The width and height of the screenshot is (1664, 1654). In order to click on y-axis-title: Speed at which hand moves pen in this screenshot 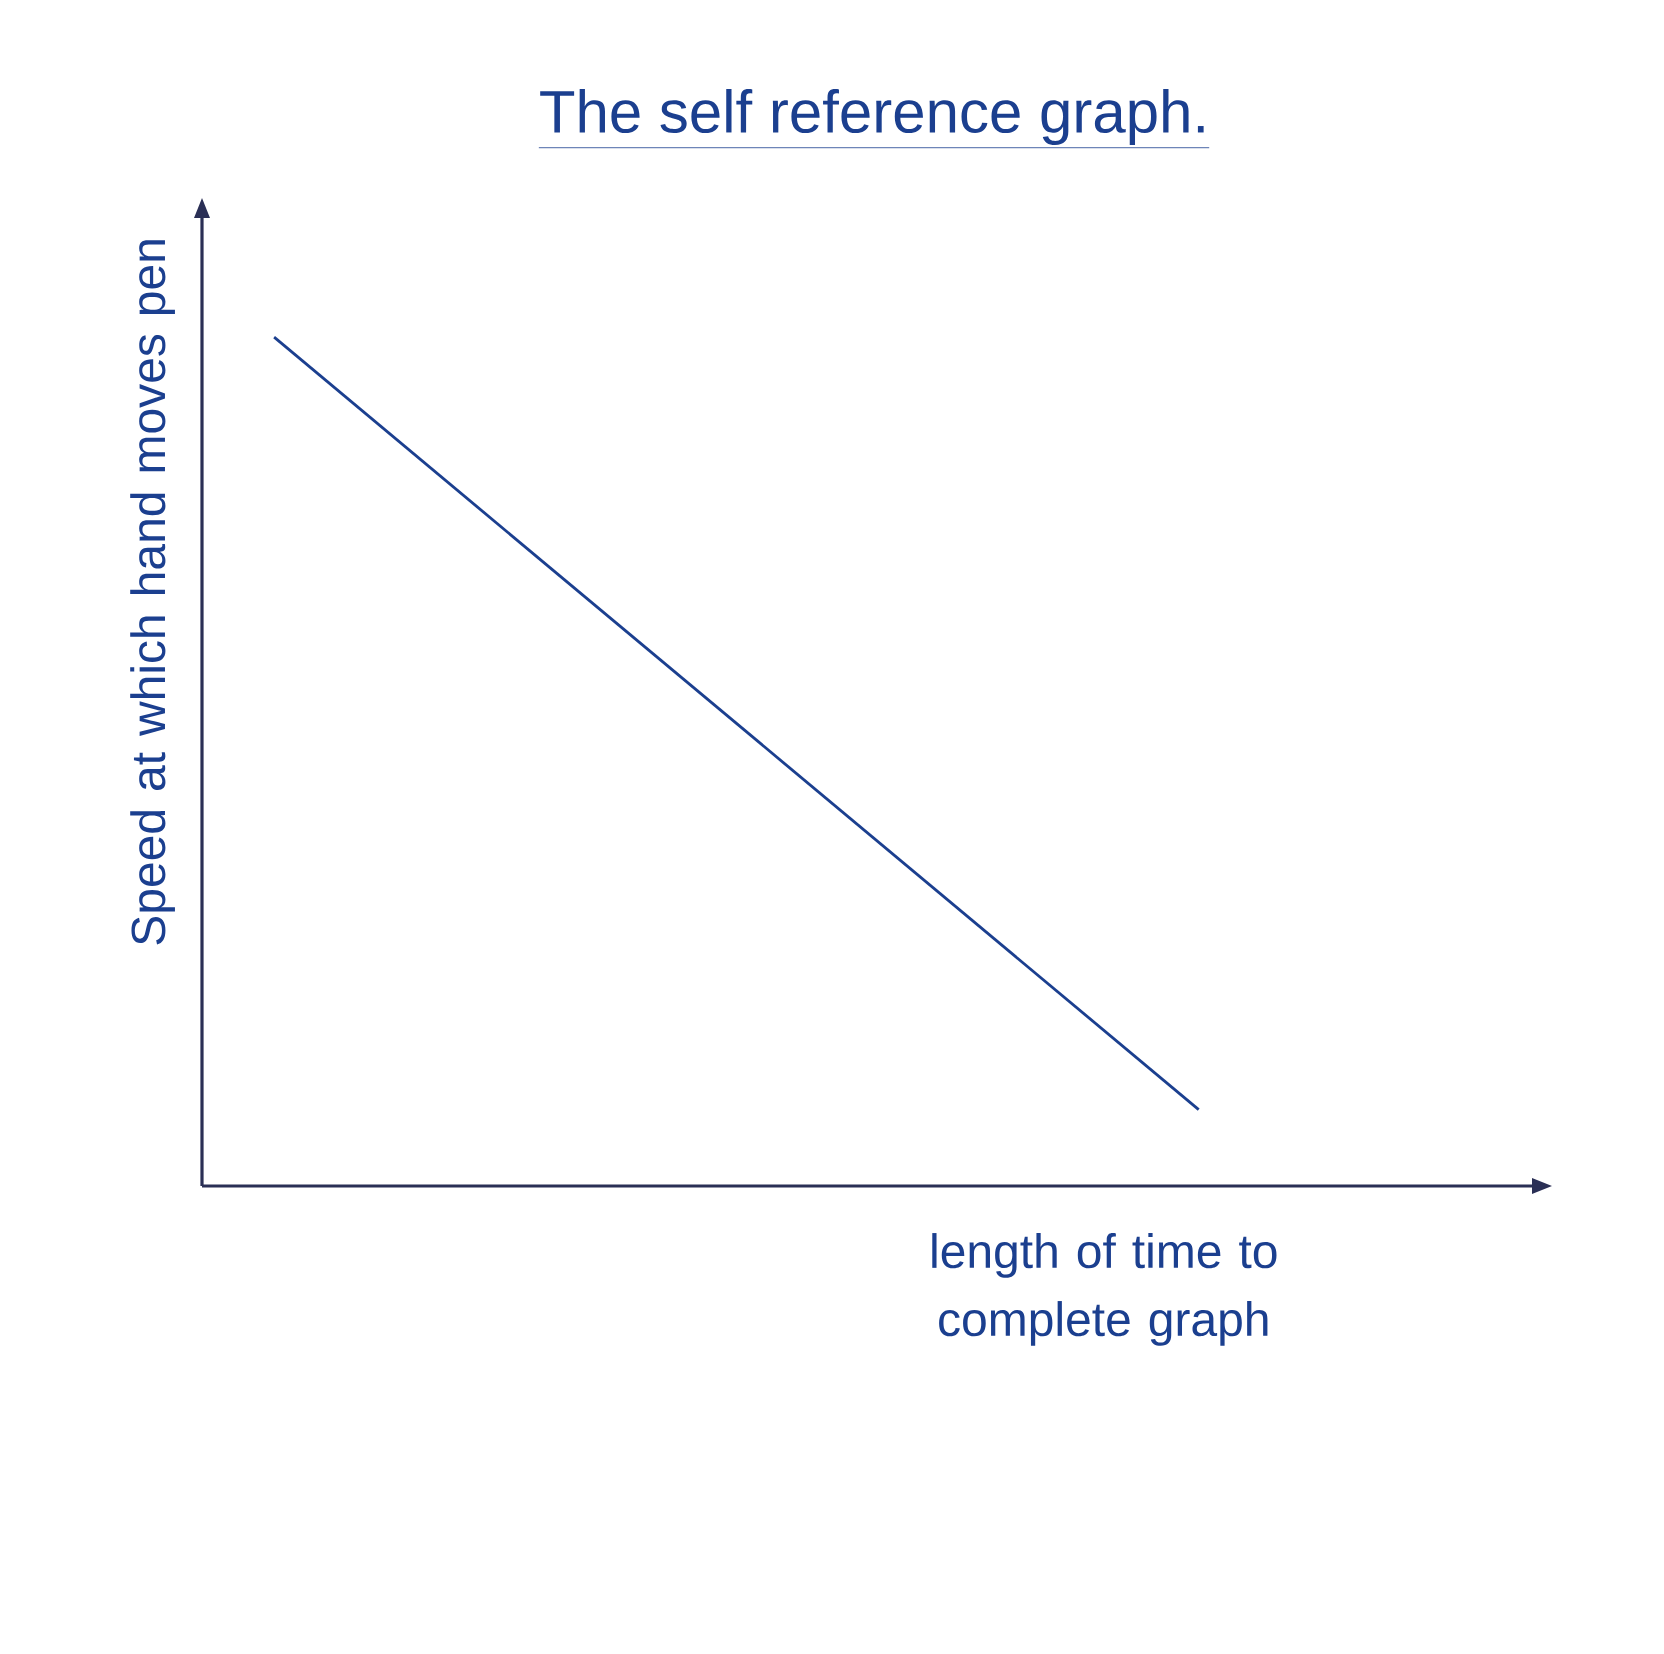, I will do `click(152, 592)`.